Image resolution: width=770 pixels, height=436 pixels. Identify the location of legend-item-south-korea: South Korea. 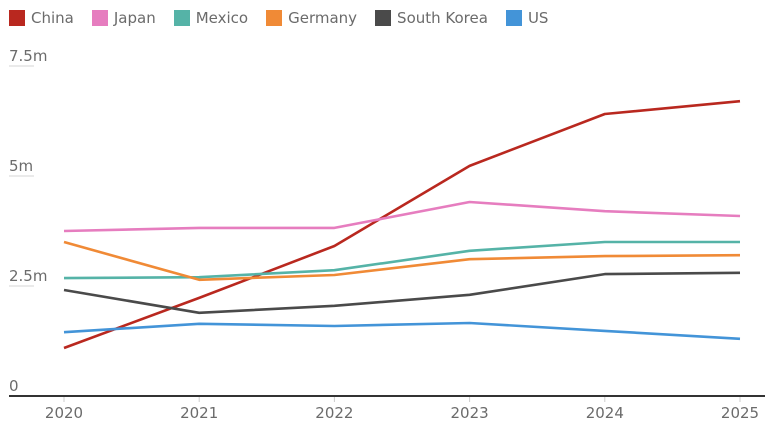
(431, 18).